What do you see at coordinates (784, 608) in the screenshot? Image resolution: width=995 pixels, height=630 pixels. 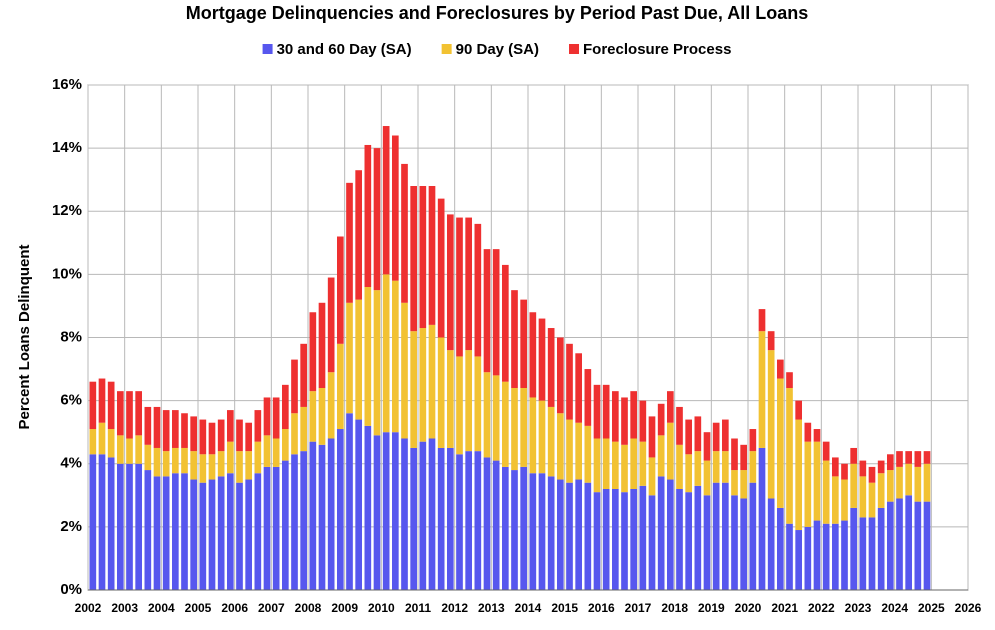 I see `x-tick-label: 2021` at bounding box center [784, 608].